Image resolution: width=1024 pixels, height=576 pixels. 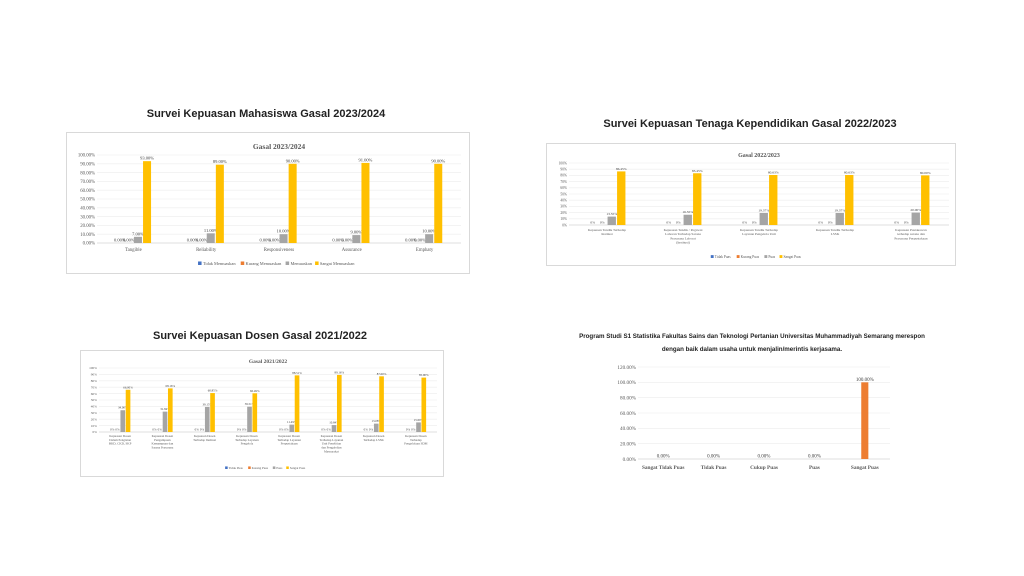 What do you see at coordinates (366, 159) in the screenshot?
I see `data-label: 91.00%` at bounding box center [366, 159].